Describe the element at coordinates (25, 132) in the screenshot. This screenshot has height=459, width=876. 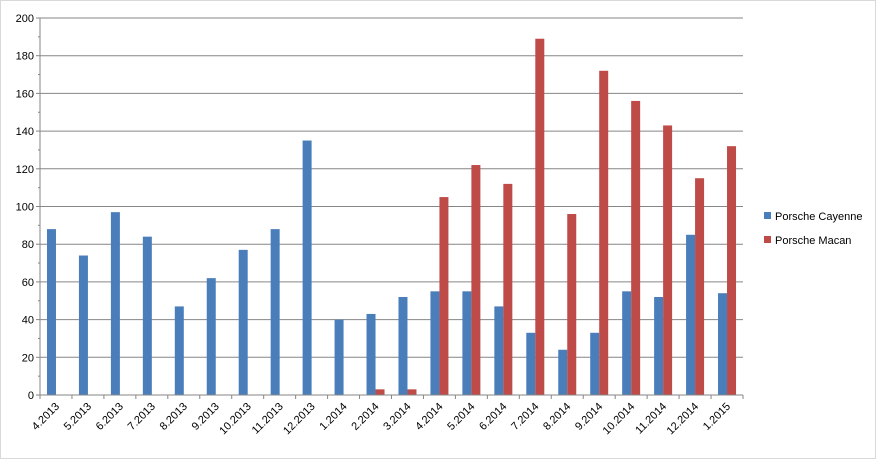
I see `y-tick-label: 140` at that location.